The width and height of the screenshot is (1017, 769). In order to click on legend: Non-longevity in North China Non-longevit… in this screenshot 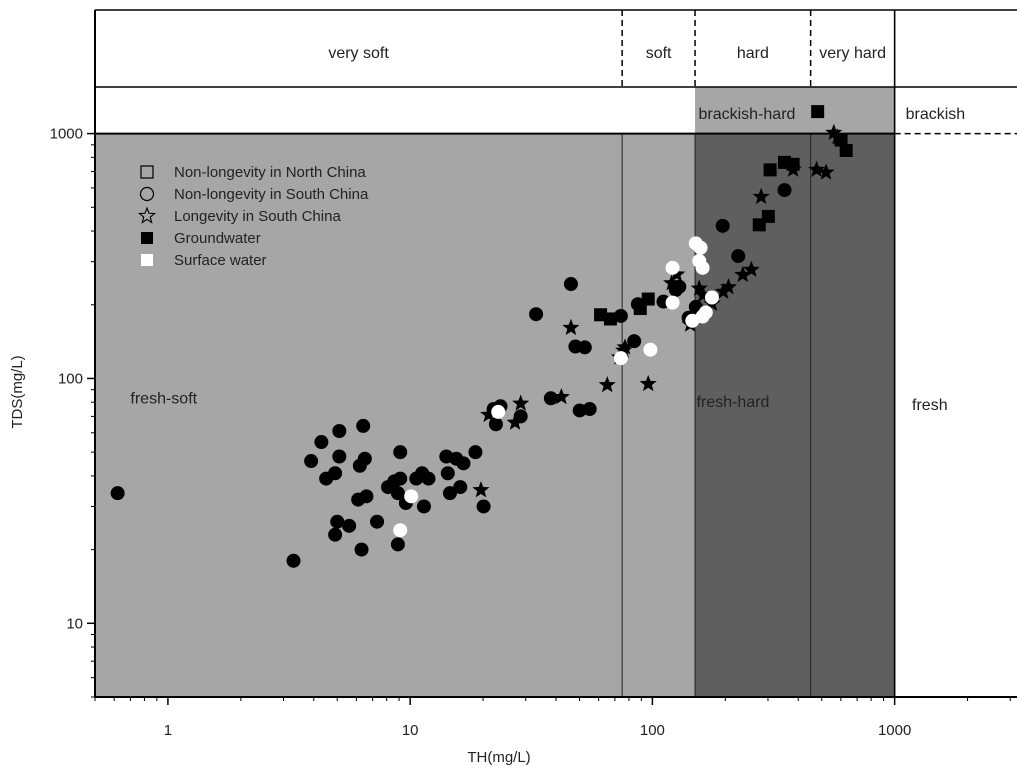, I will do `click(253, 216)`.